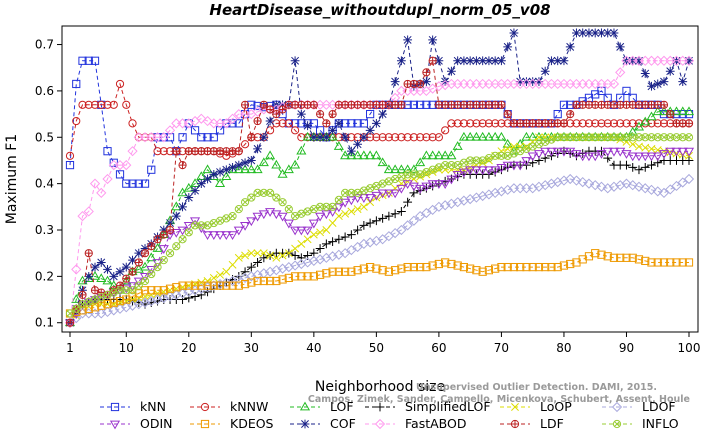  Describe the element at coordinates (428, 406) in the screenshot. I see `legend-item-simplifiedlof: SimplifiedLOF` at that location.